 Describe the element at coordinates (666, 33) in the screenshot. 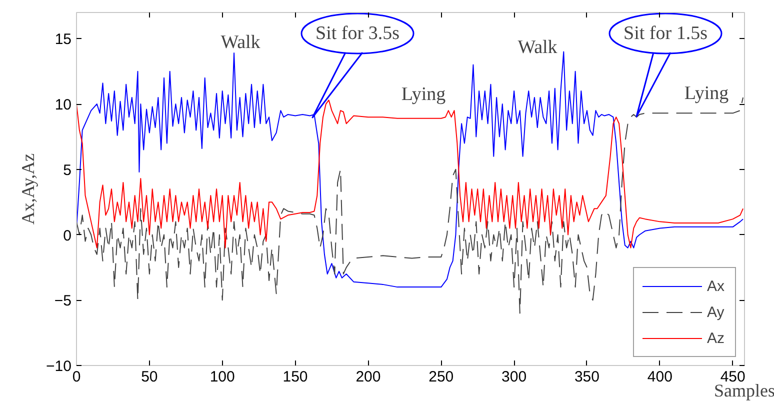

I see `annotation: Sit for 1.5s` at that location.